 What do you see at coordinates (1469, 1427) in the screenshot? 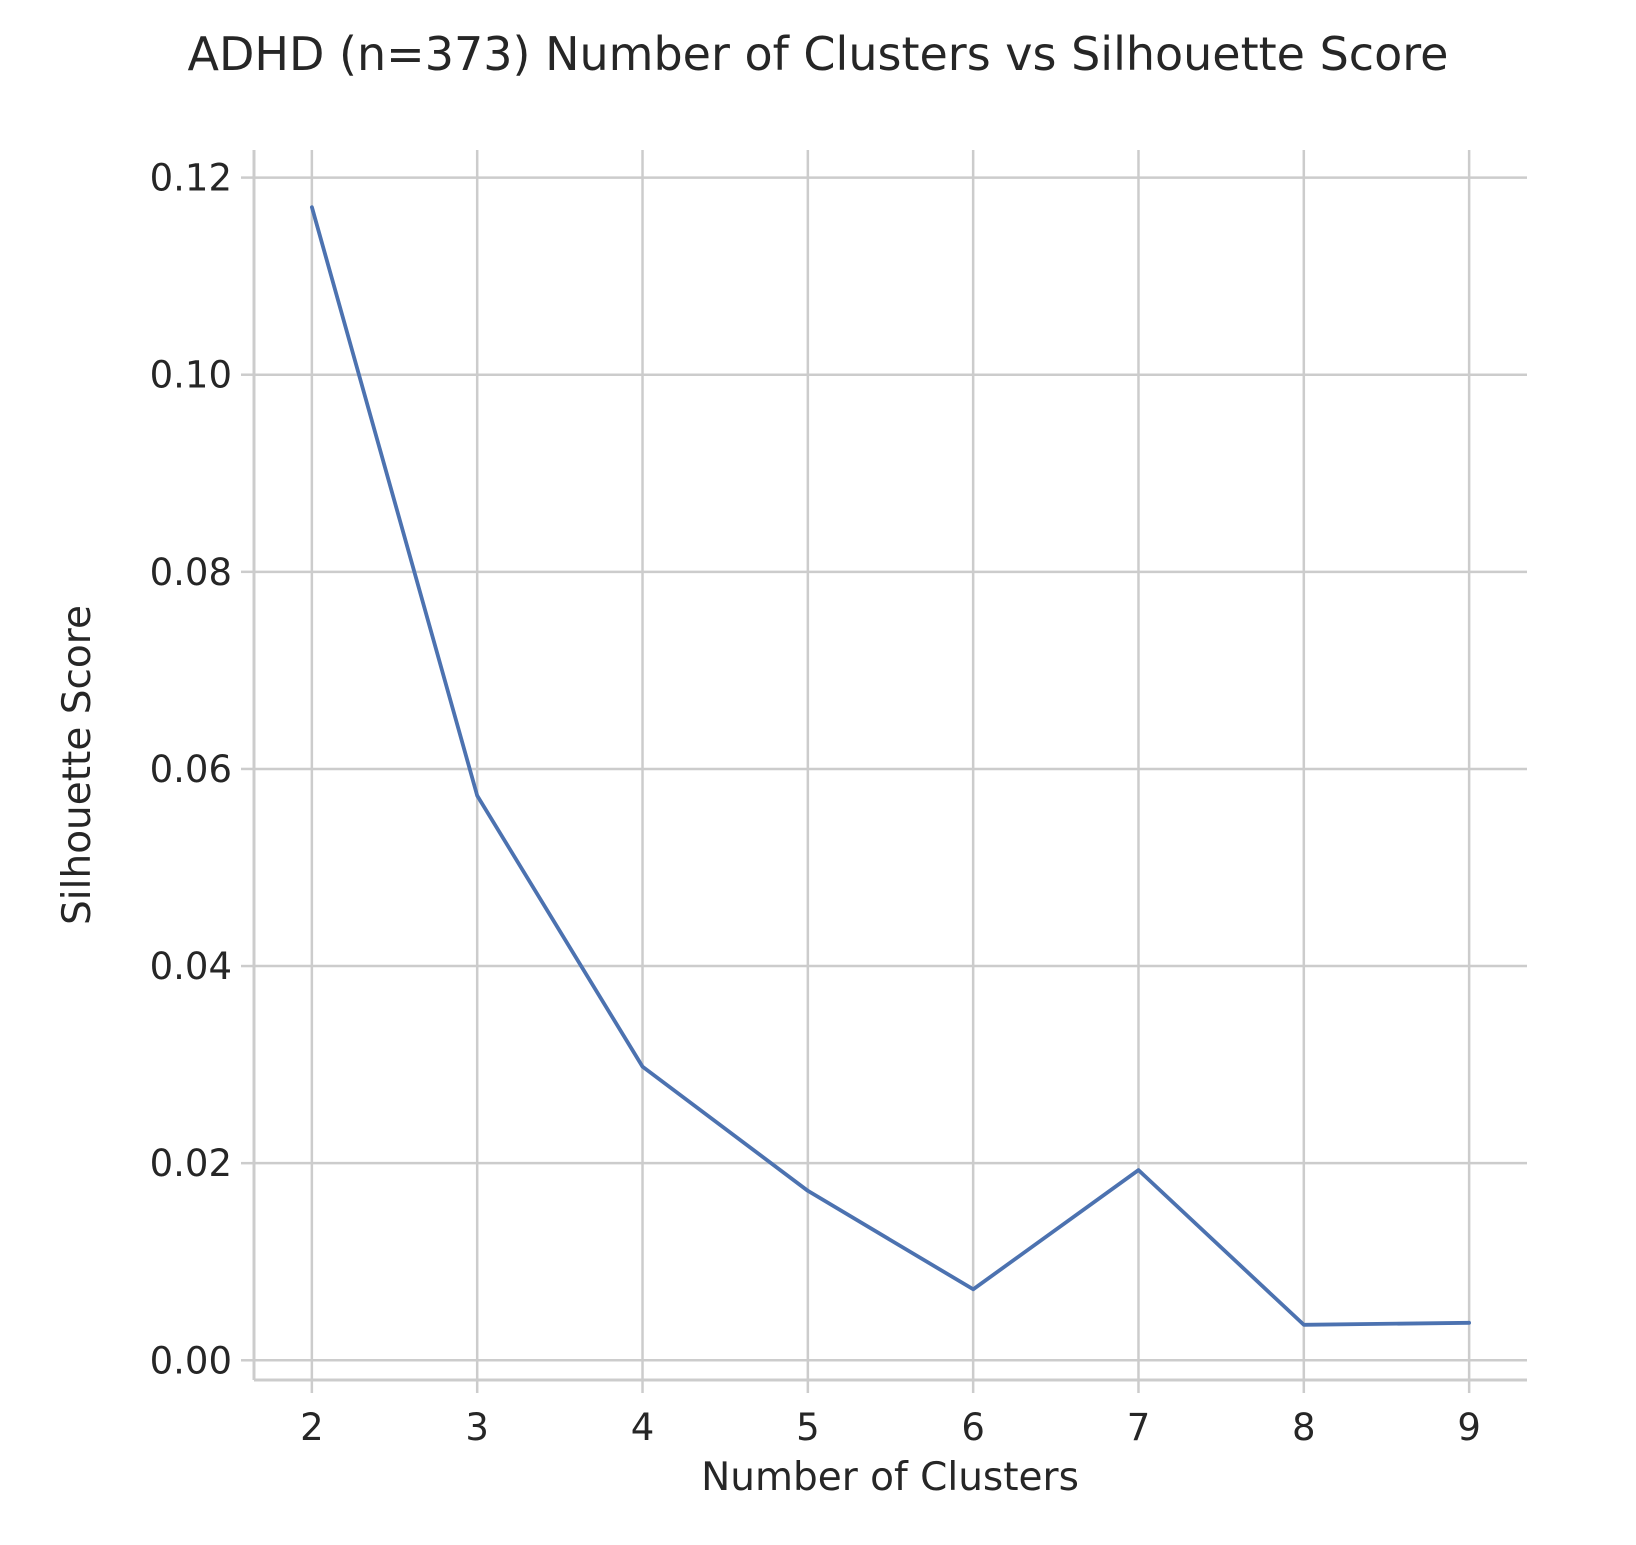
I see `x-tick-label: 9` at bounding box center [1469, 1427].